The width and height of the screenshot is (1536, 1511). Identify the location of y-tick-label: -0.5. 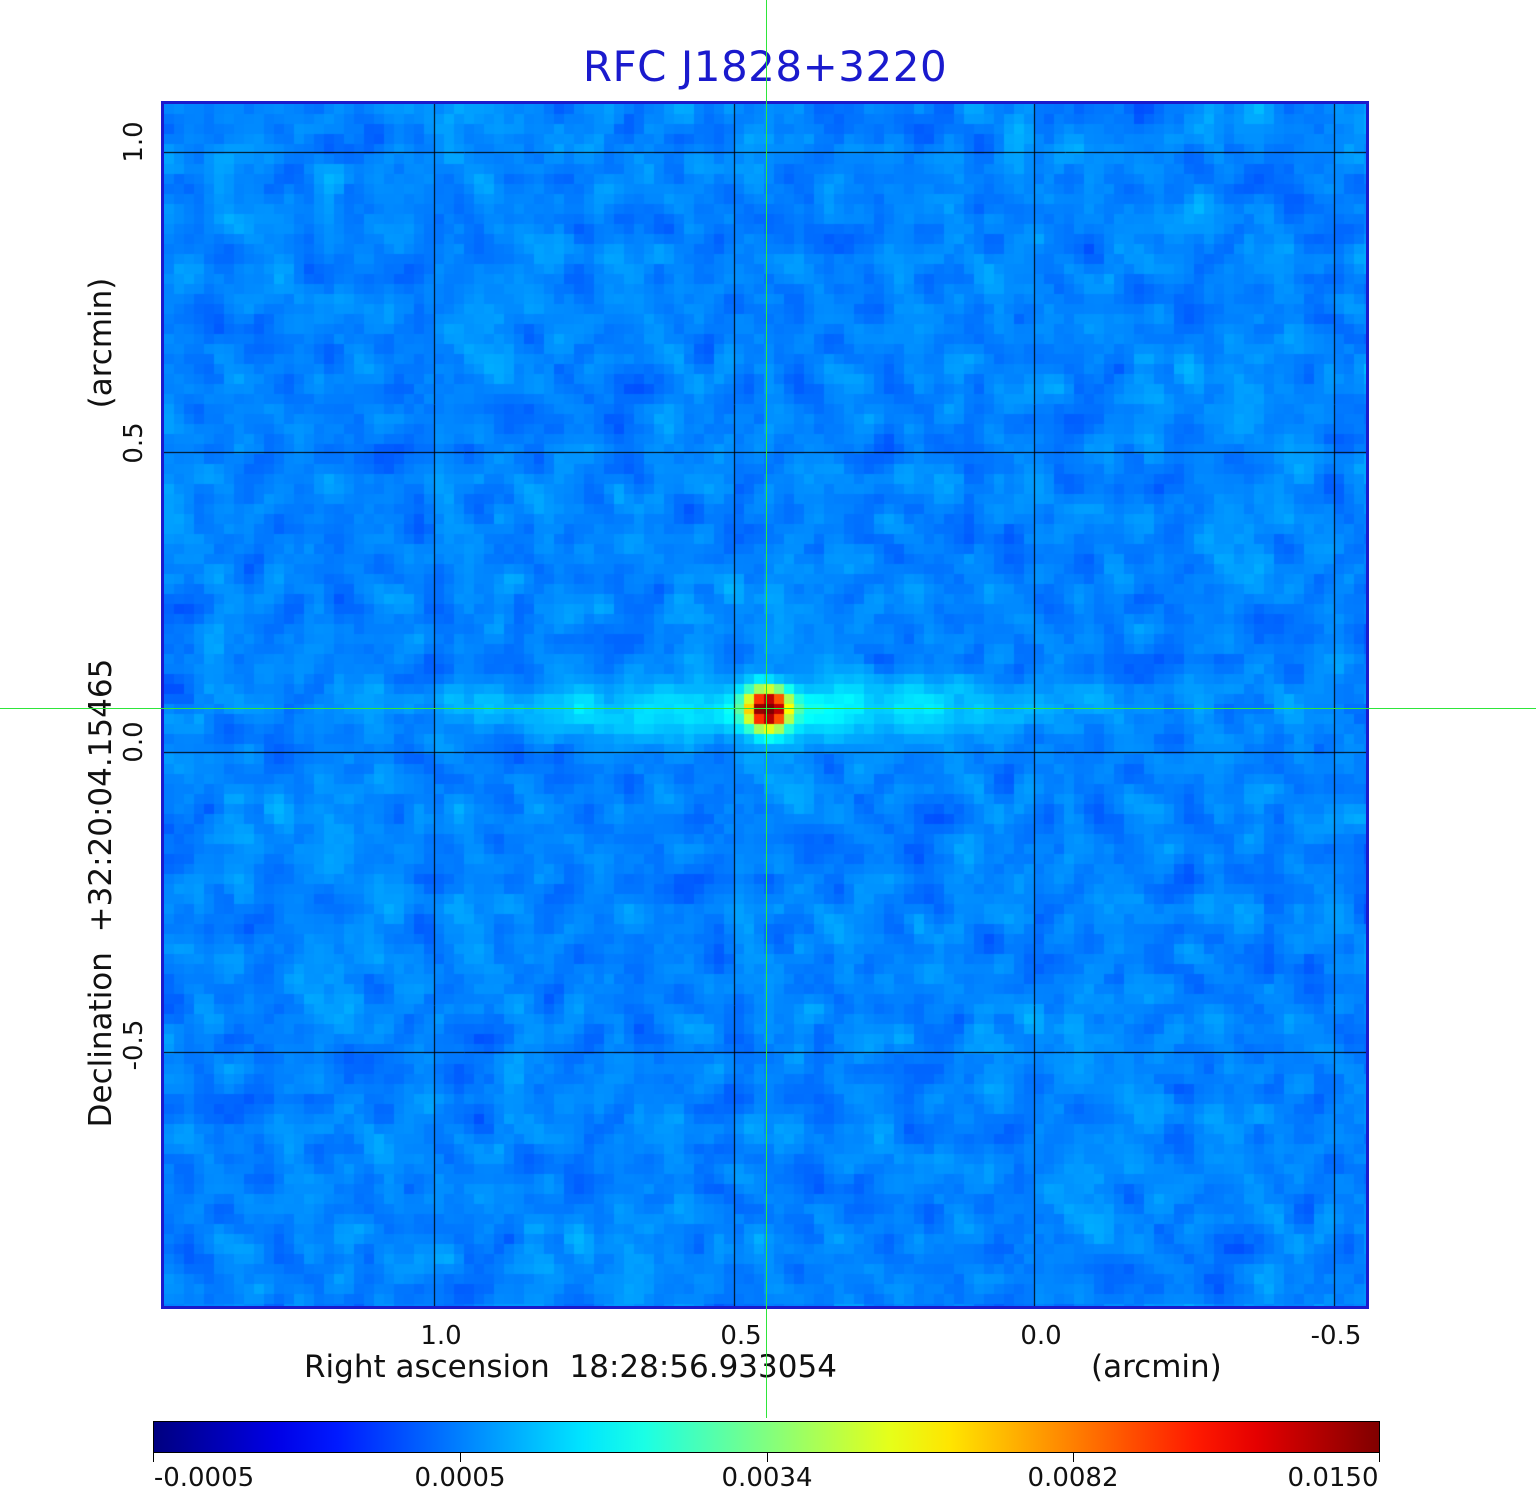
(134, 1045).